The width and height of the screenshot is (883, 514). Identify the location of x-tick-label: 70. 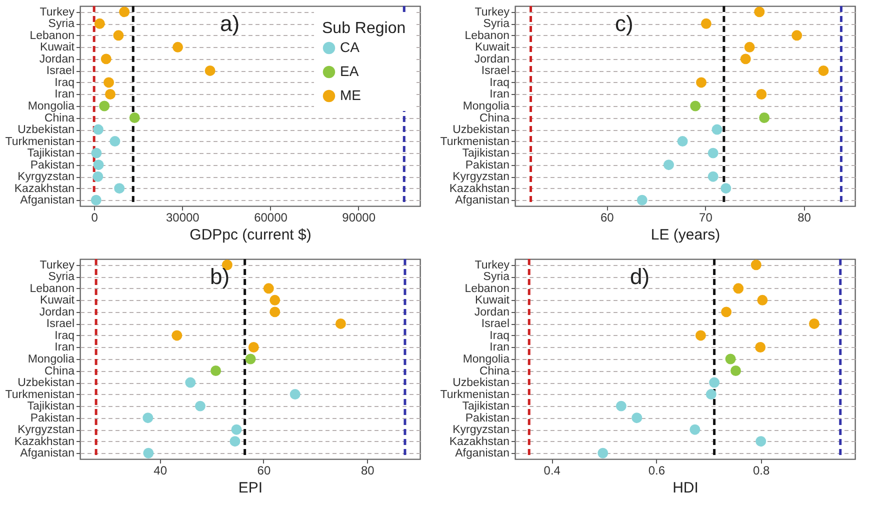
(706, 217).